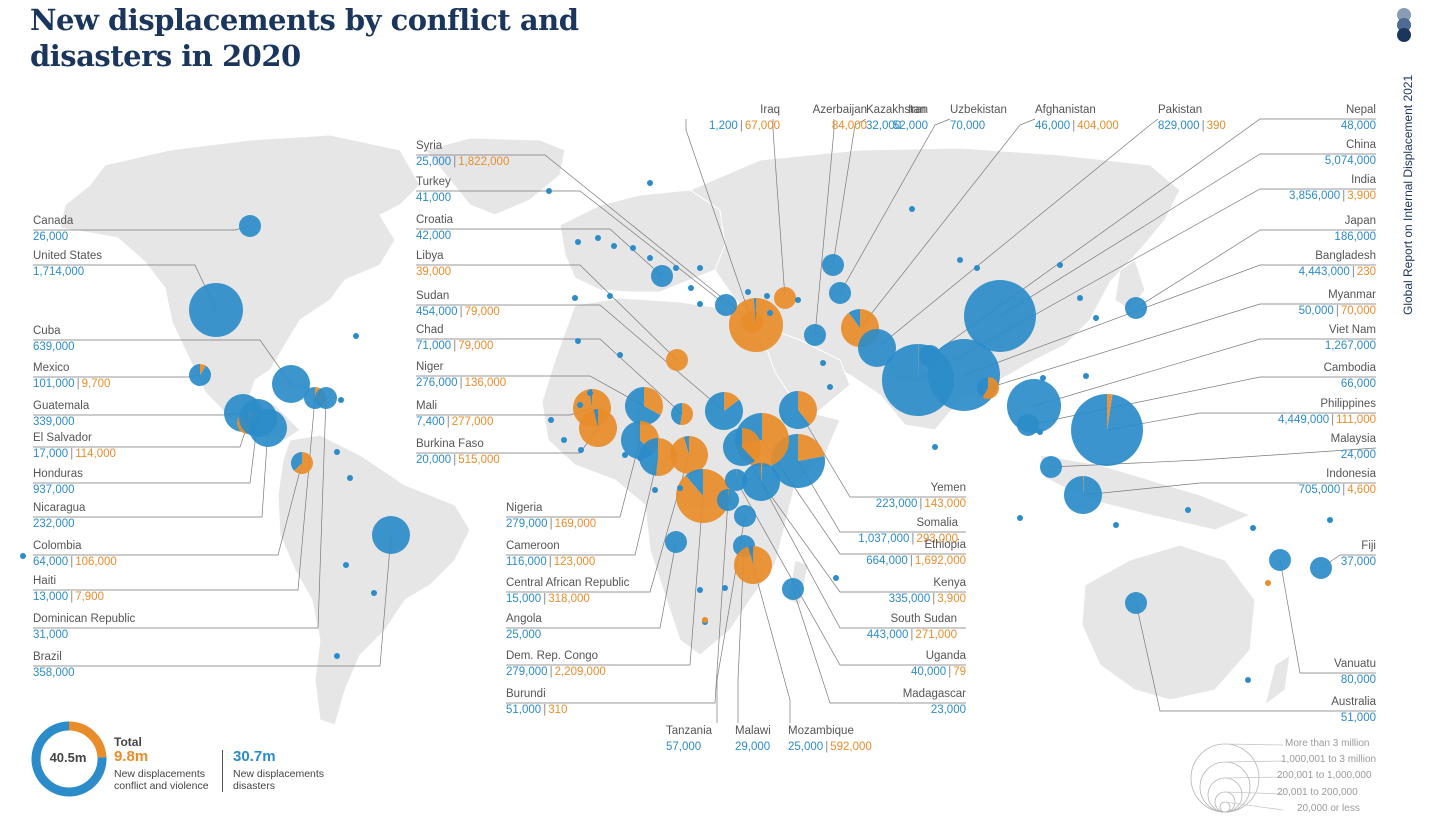 The height and width of the screenshot is (827, 1432). Describe the element at coordinates (1326, 546) in the screenshot. I see `fiji-name: Fiji` at that location.